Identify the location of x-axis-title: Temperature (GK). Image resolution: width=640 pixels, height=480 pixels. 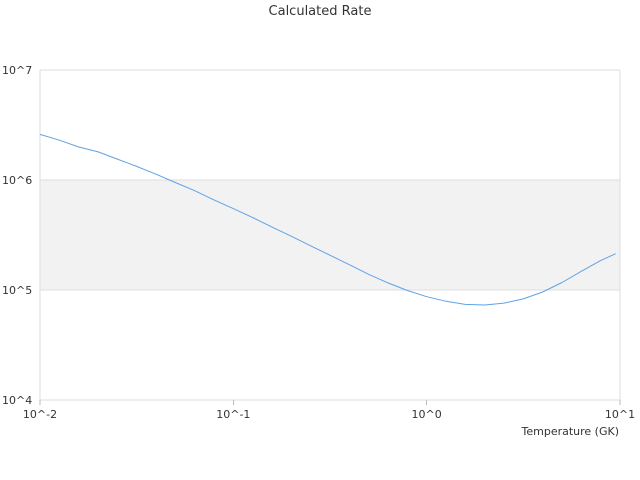
(570, 431).